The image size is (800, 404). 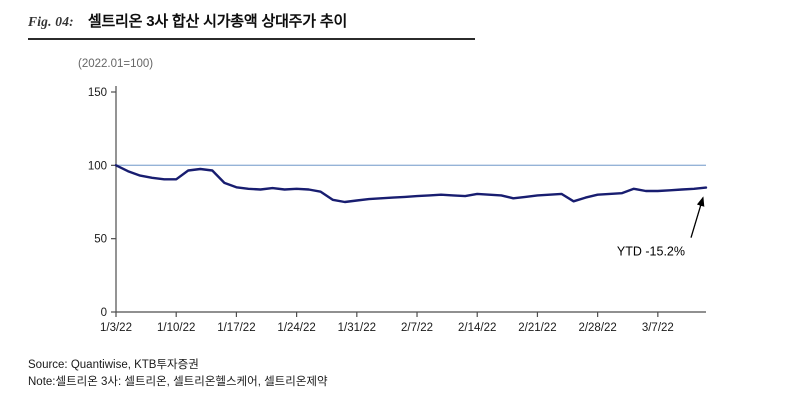 I want to click on x-tick-label: 2/14/22, so click(x=477, y=328).